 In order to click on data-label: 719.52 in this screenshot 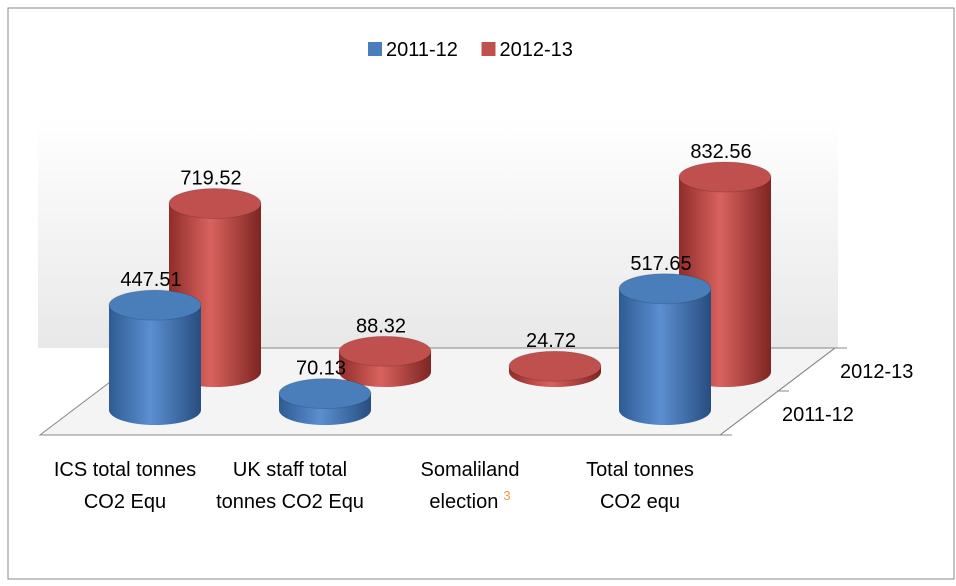, I will do `click(210, 178)`.